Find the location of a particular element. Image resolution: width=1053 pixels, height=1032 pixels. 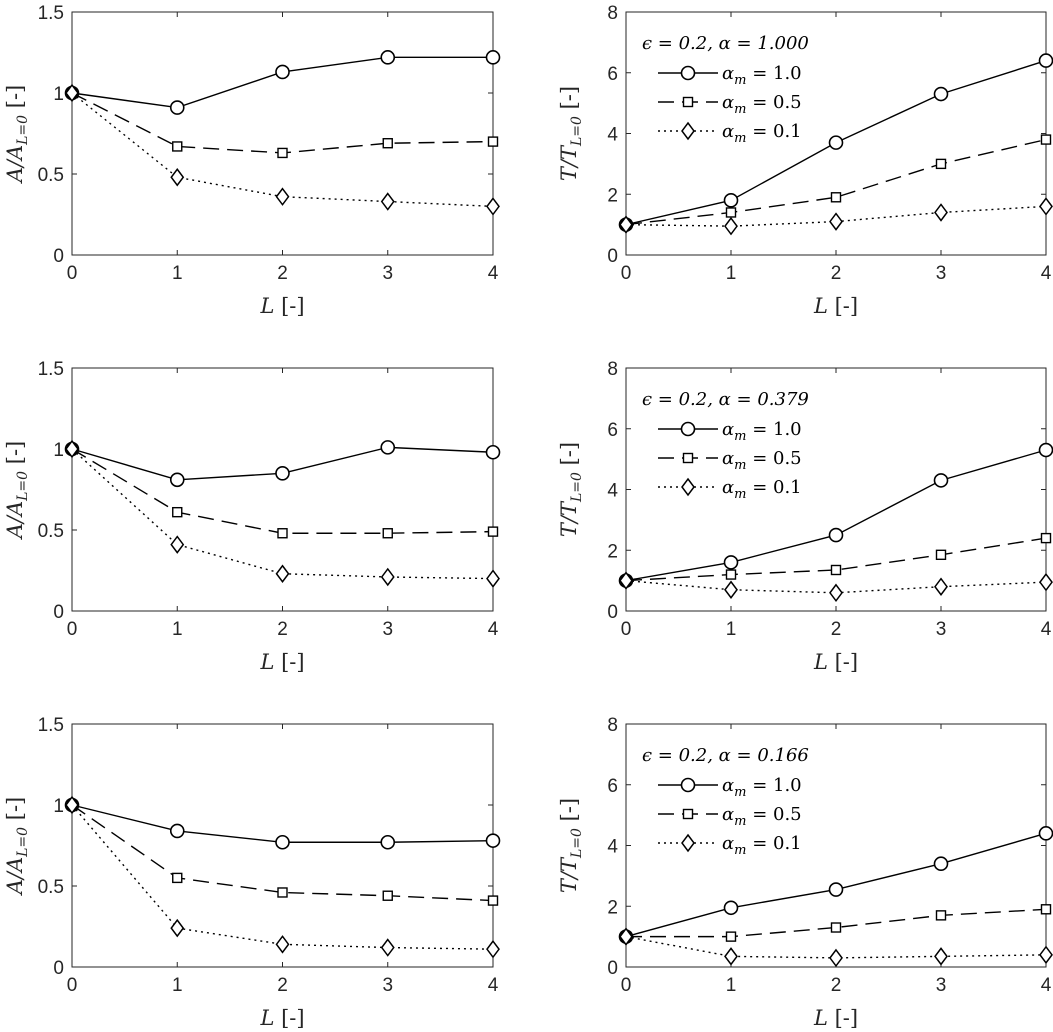

chart-panel-1: 0 1 2 3 4 0 0.5 1 1.5 L [-] A/AL=0 [-] is located at coordinates (252, 160).